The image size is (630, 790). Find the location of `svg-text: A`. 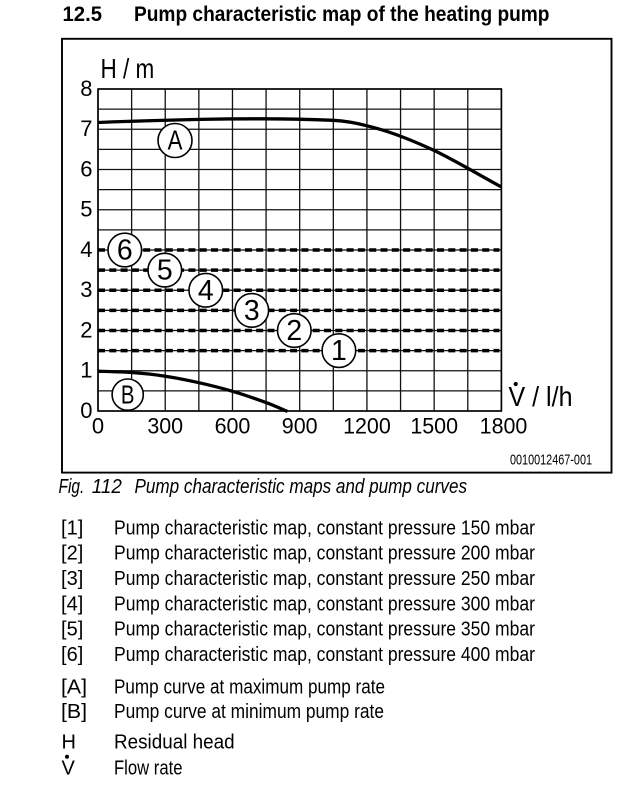

svg-text: A is located at coordinates (175, 139).